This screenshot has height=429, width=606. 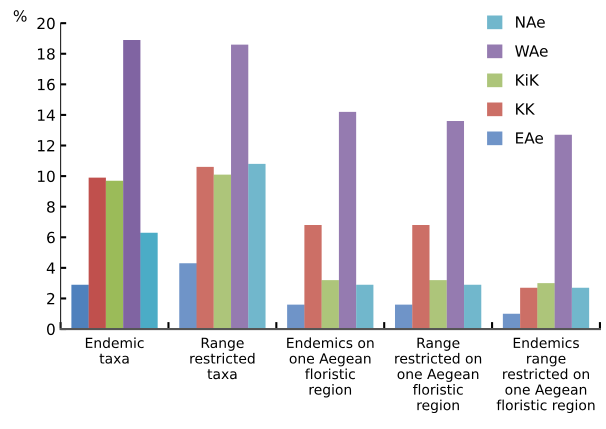 I want to click on x-tick-label: Endemics range restricted on one Aegean floristic region, so click(x=545, y=375).